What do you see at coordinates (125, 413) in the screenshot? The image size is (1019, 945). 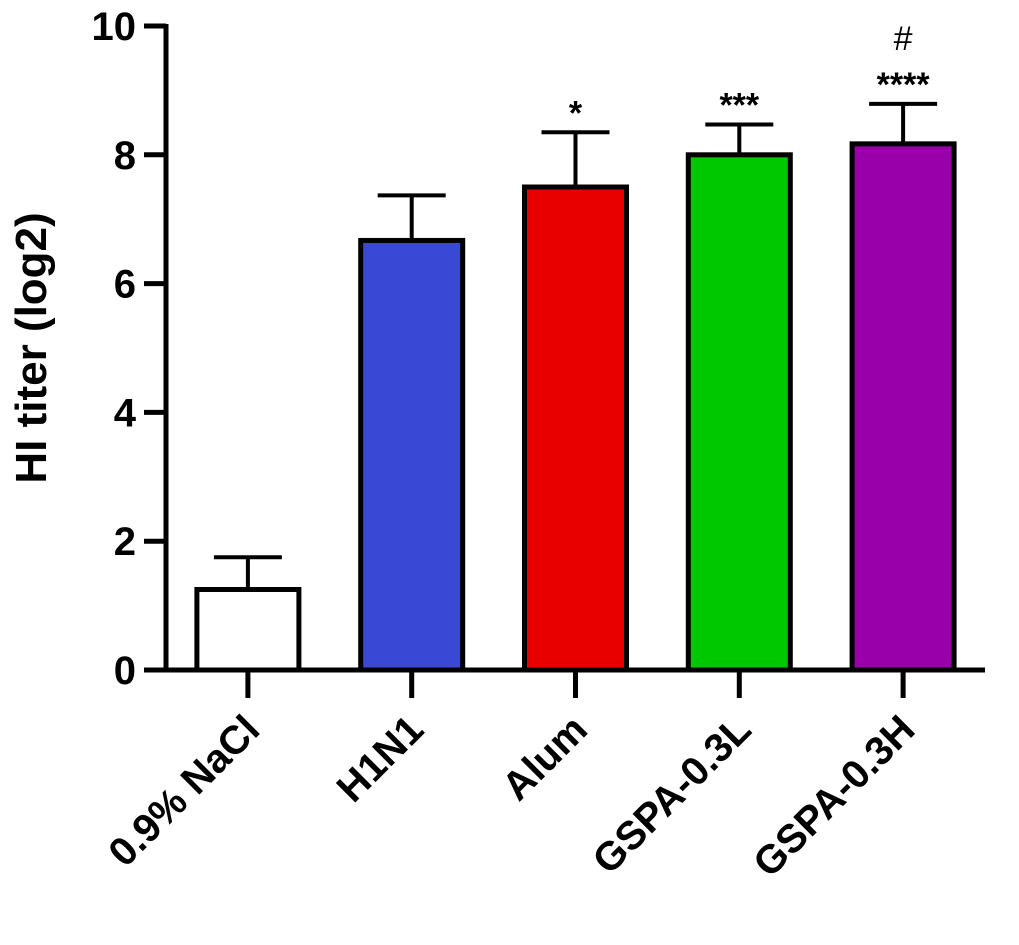 I see `y-tick-label-2: 4` at bounding box center [125, 413].